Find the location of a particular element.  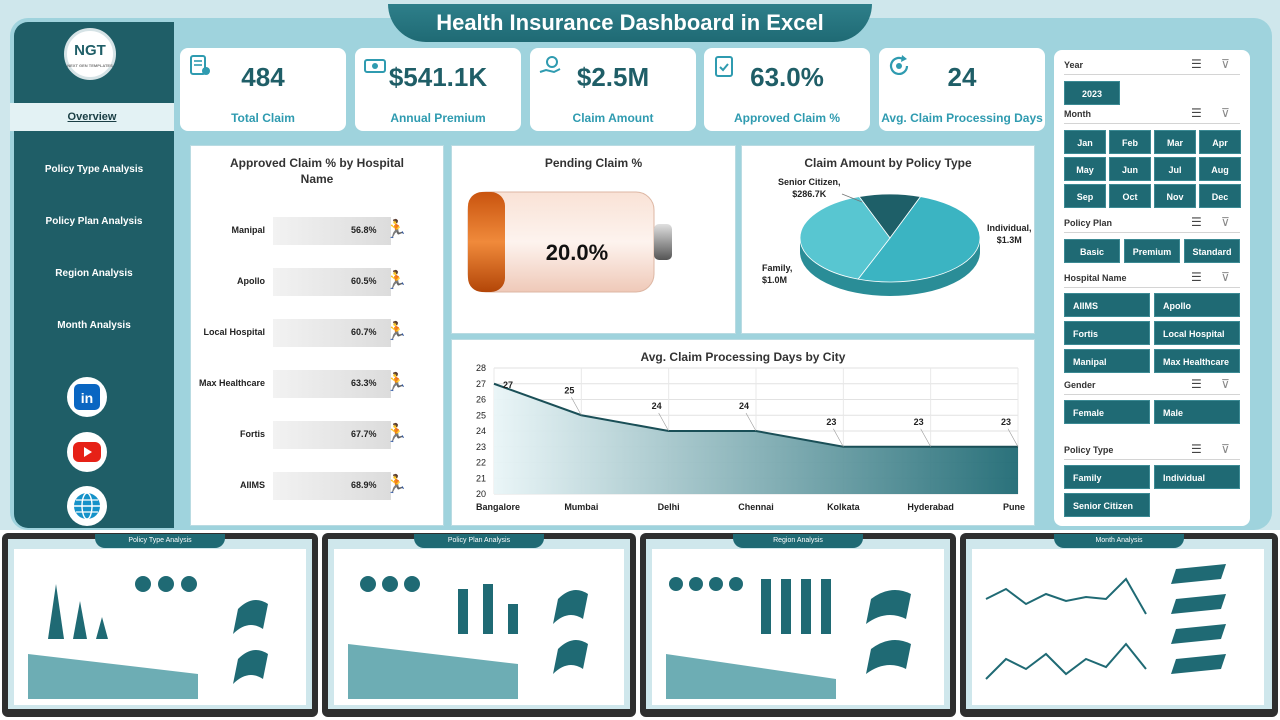

data-label: 60.5% is located at coordinates (364, 281).